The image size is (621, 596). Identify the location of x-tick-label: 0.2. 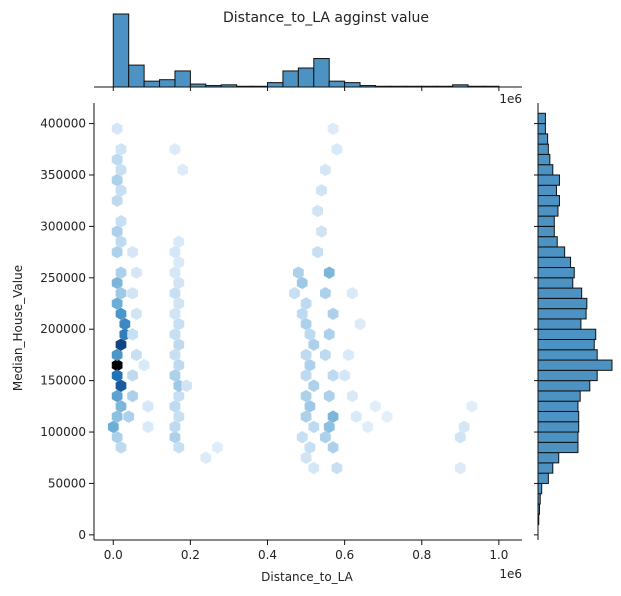
(190, 555).